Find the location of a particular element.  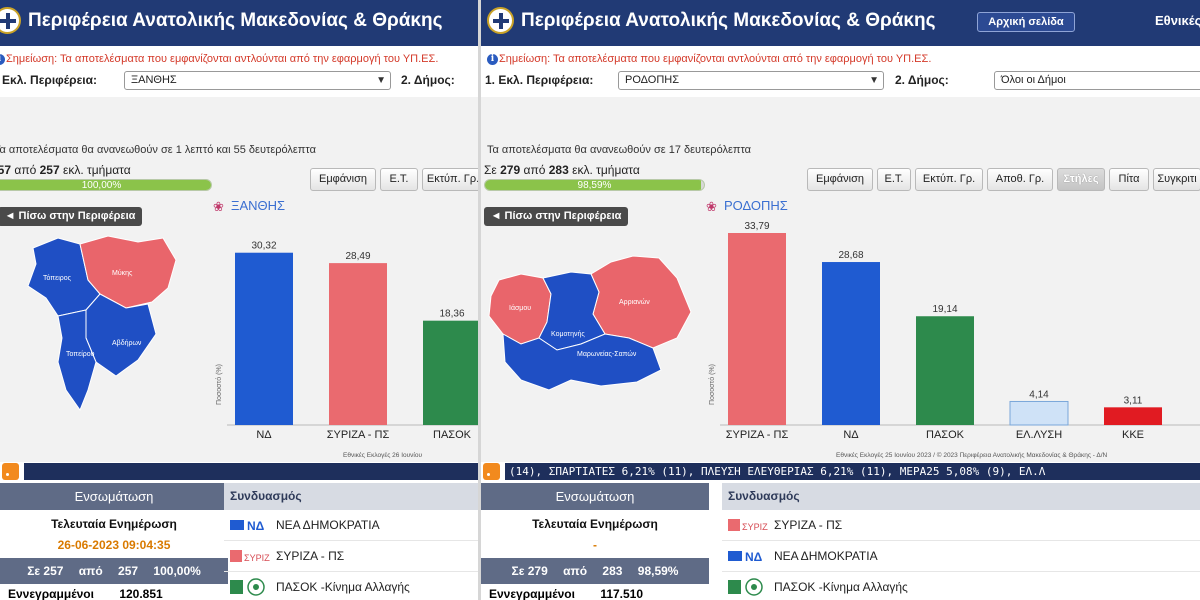

party-row: ΠΑΣΟΚ -Κίνημα Αλλαγής is located at coordinates (961, 586).